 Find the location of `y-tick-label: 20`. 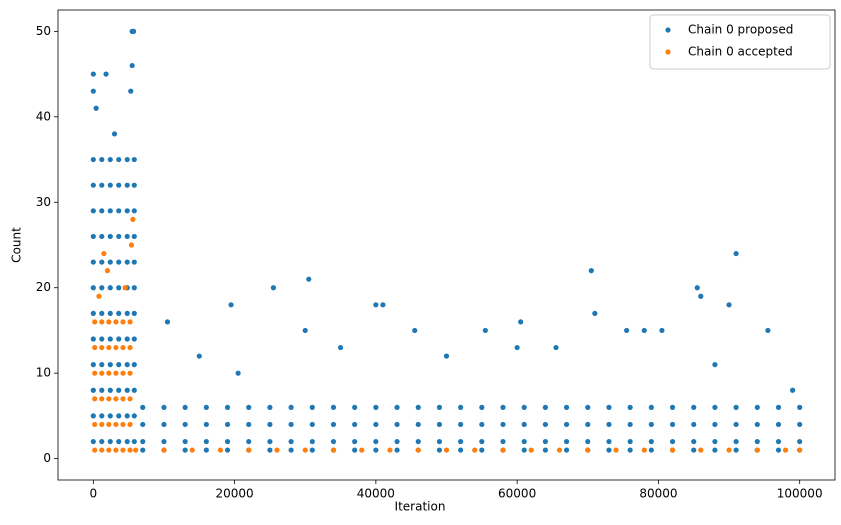

y-tick-label: 20 is located at coordinates (43, 287).